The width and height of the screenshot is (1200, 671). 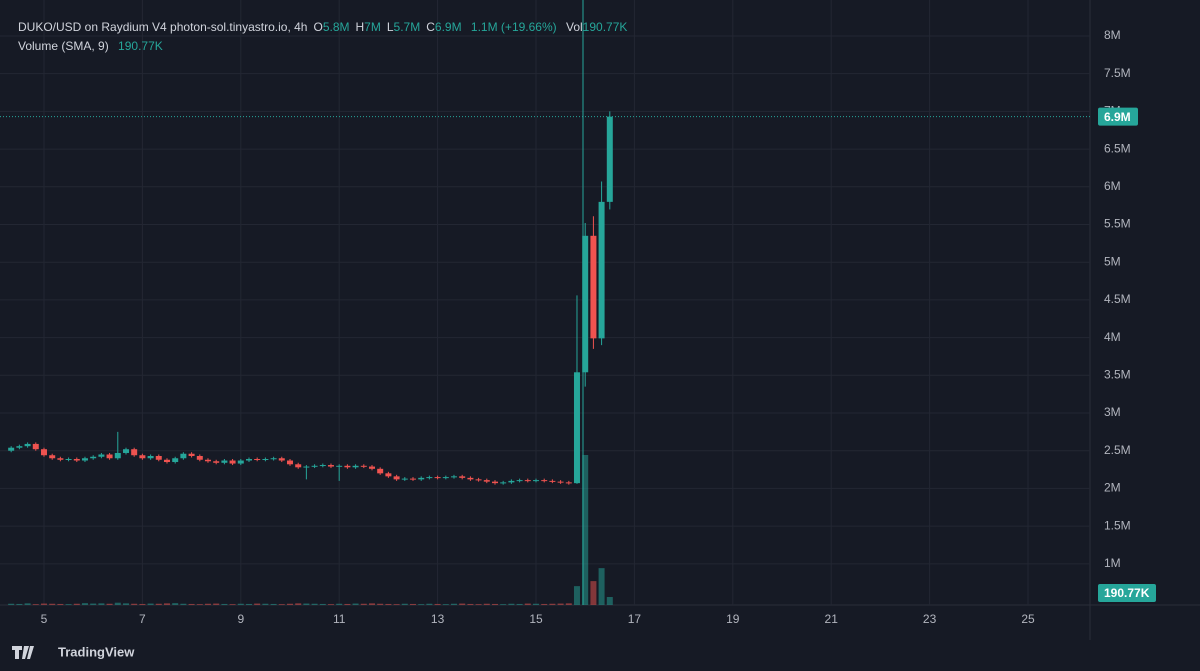 What do you see at coordinates (1117, 374) in the screenshot?
I see `y-tick-label: 3.5M` at bounding box center [1117, 374].